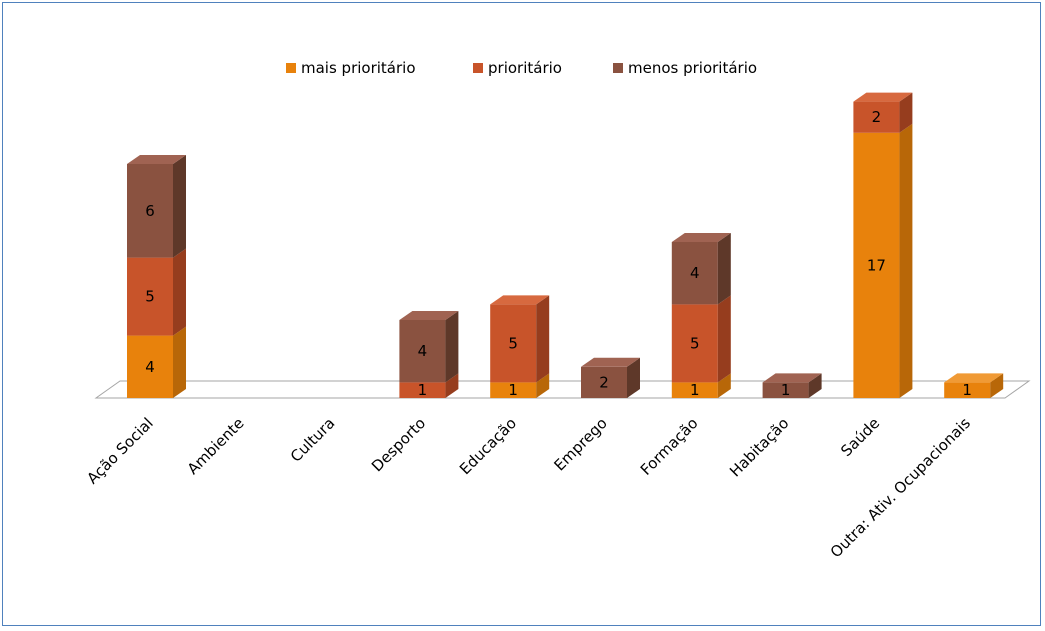 The width and height of the screenshot is (1045, 631). What do you see at coordinates (488, 446) in the screenshot?
I see `category-label-educacao: Educação` at bounding box center [488, 446].